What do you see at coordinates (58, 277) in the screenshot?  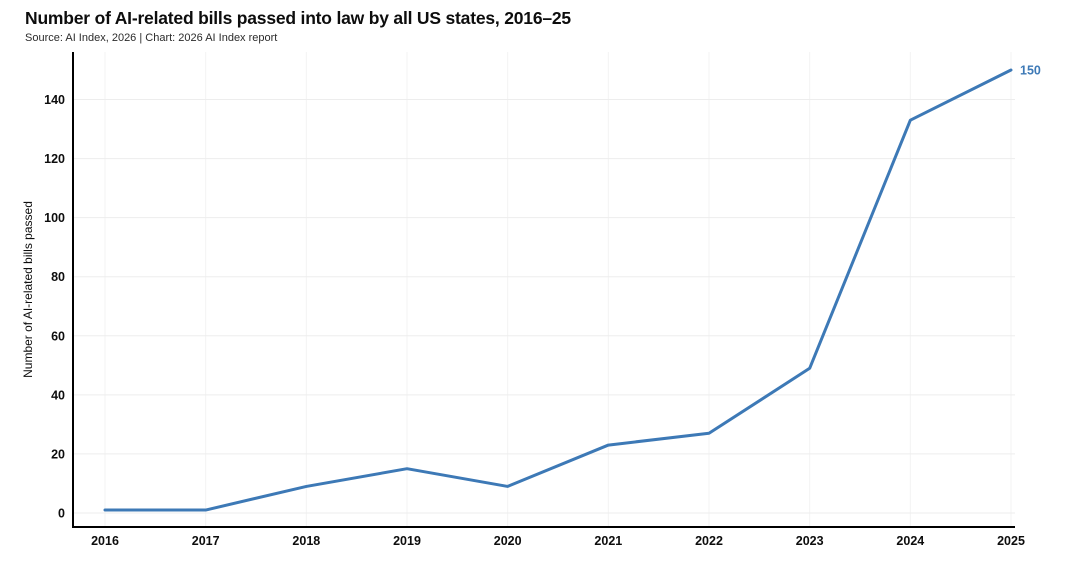 I see `y-tick-label: 80` at bounding box center [58, 277].